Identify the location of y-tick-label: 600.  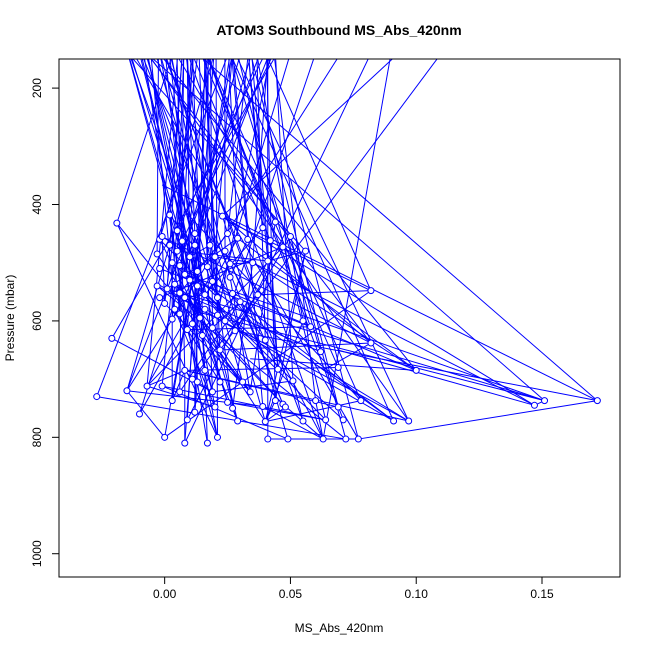
(37, 321).